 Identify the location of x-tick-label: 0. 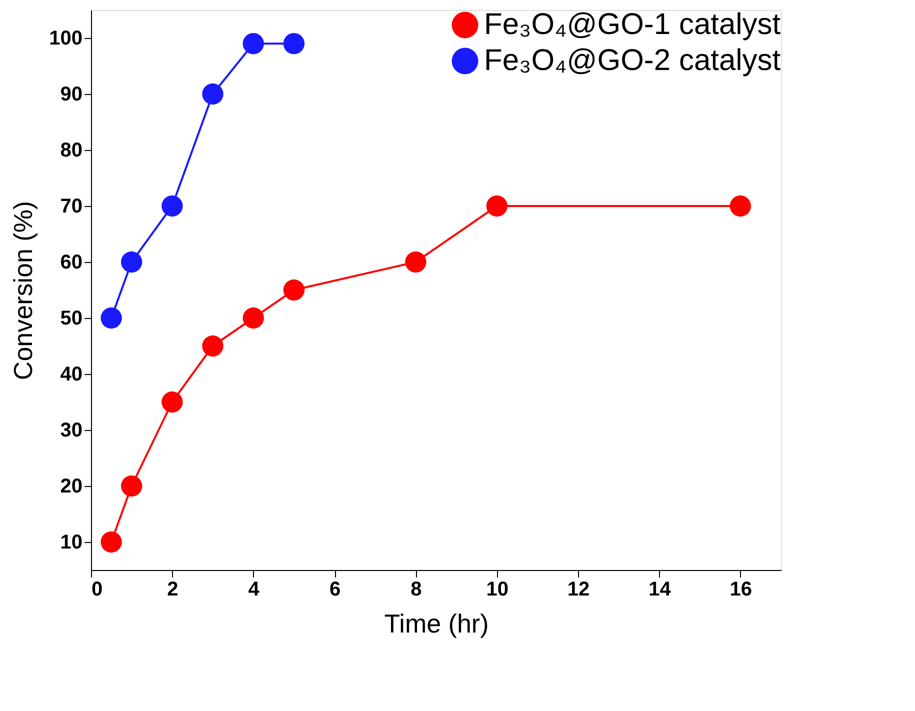
(97, 589).